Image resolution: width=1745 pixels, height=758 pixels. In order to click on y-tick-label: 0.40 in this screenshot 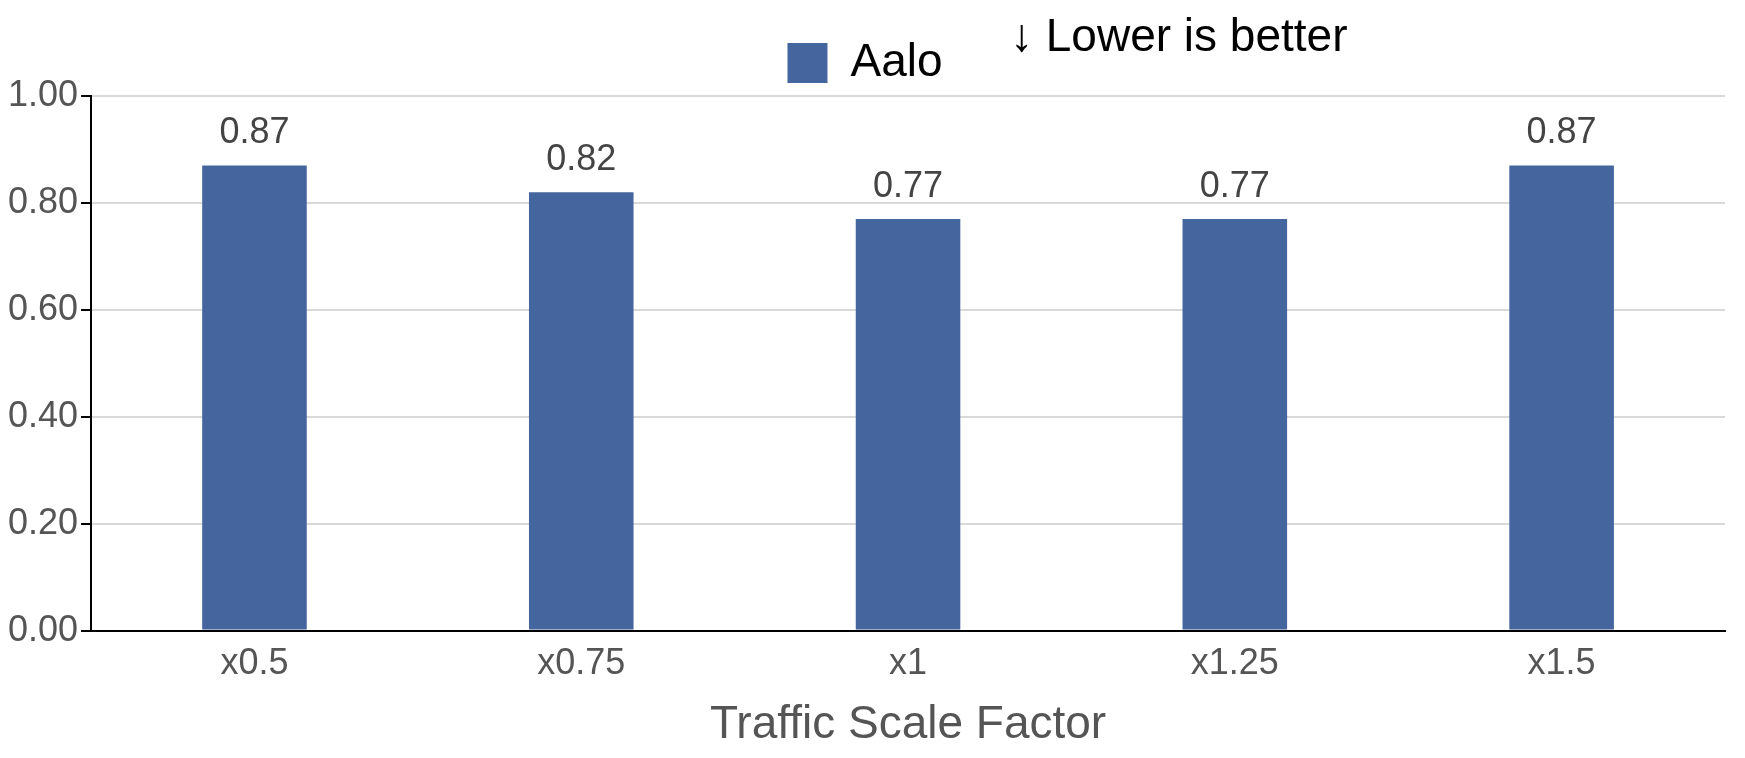, I will do `click(43, 414)`.